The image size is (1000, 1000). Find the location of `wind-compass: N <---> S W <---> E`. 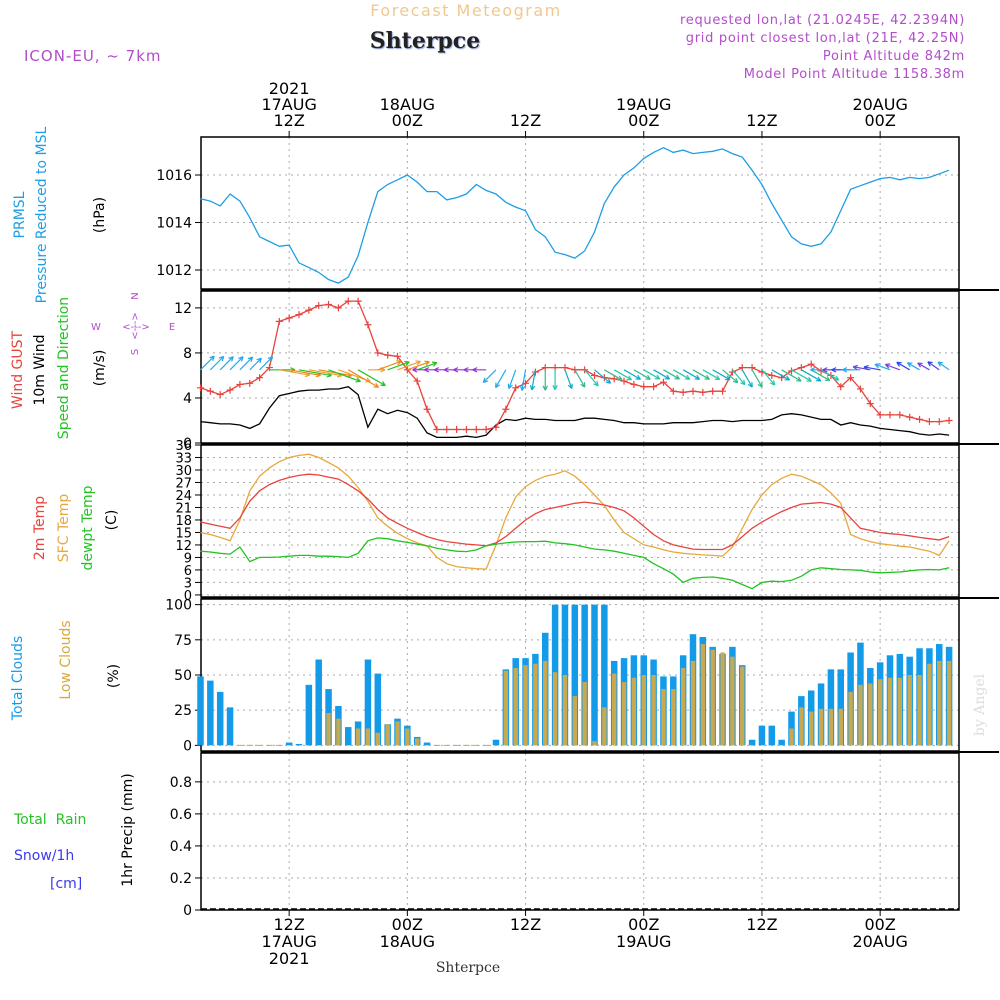

wind-compass: N <---> S W <---> E is located at coordinates (133, 323).